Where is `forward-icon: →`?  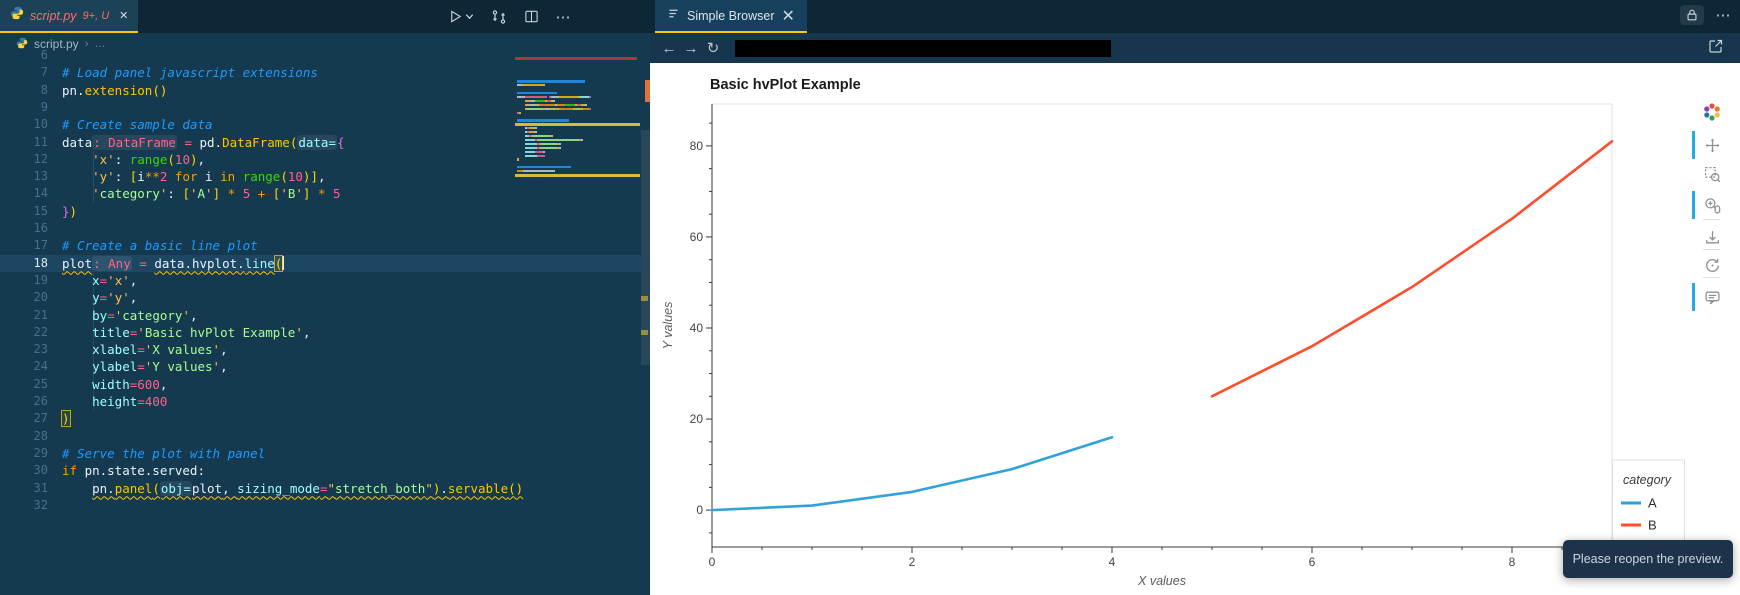
forward-icon: → is located at coordinates (691, 48).